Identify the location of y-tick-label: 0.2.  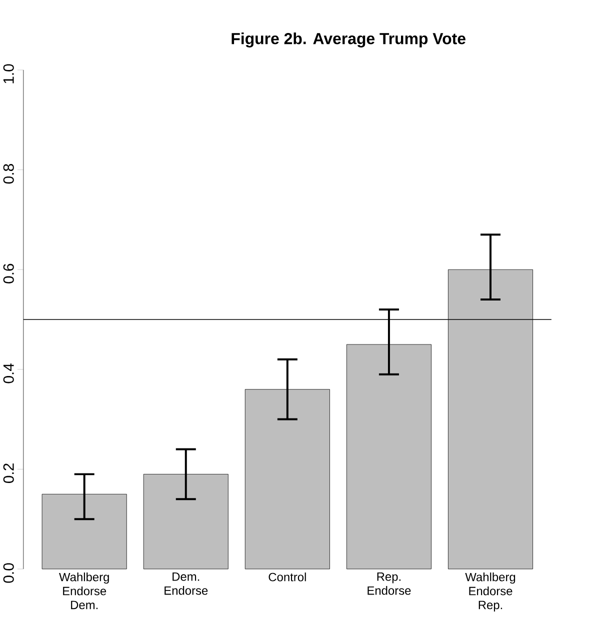
(8, 474).